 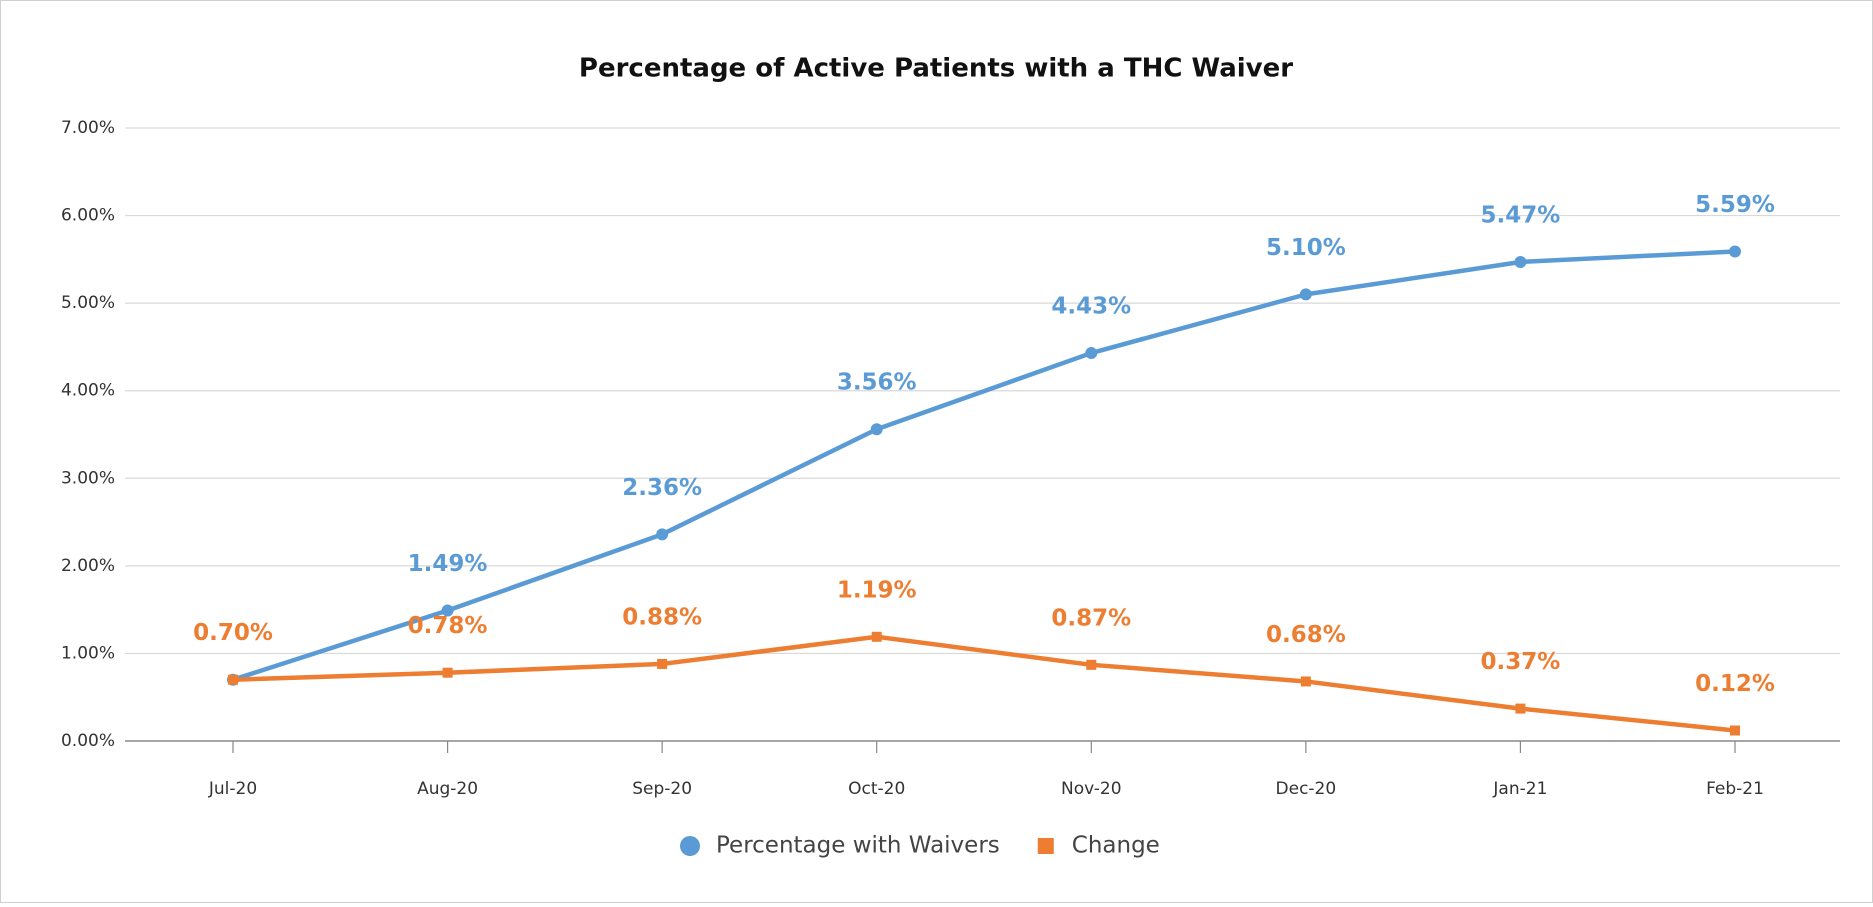 What do you see at coordinates (88, 741) in the screenshot?
I see `y-tick-label: 0.00%` at bounding box center [88, 741].